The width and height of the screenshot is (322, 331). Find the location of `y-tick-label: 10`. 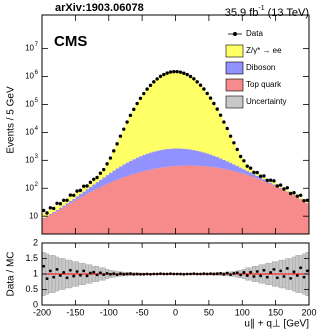

y-tick-label: 10 is located at coordinates (29, 48).